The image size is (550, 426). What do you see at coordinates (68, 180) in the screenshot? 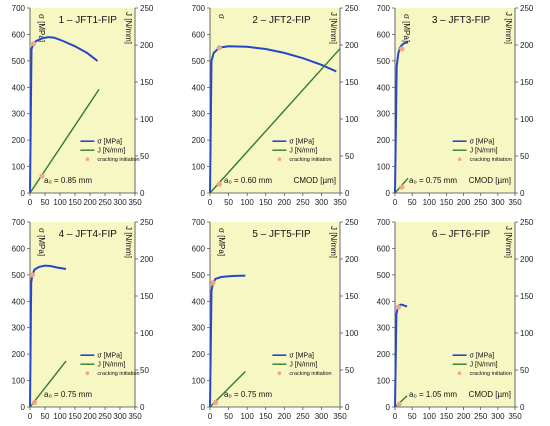
I see `crack-depth-annotation: a₀ = 0.85 mm` at bounding box center [68, 180].